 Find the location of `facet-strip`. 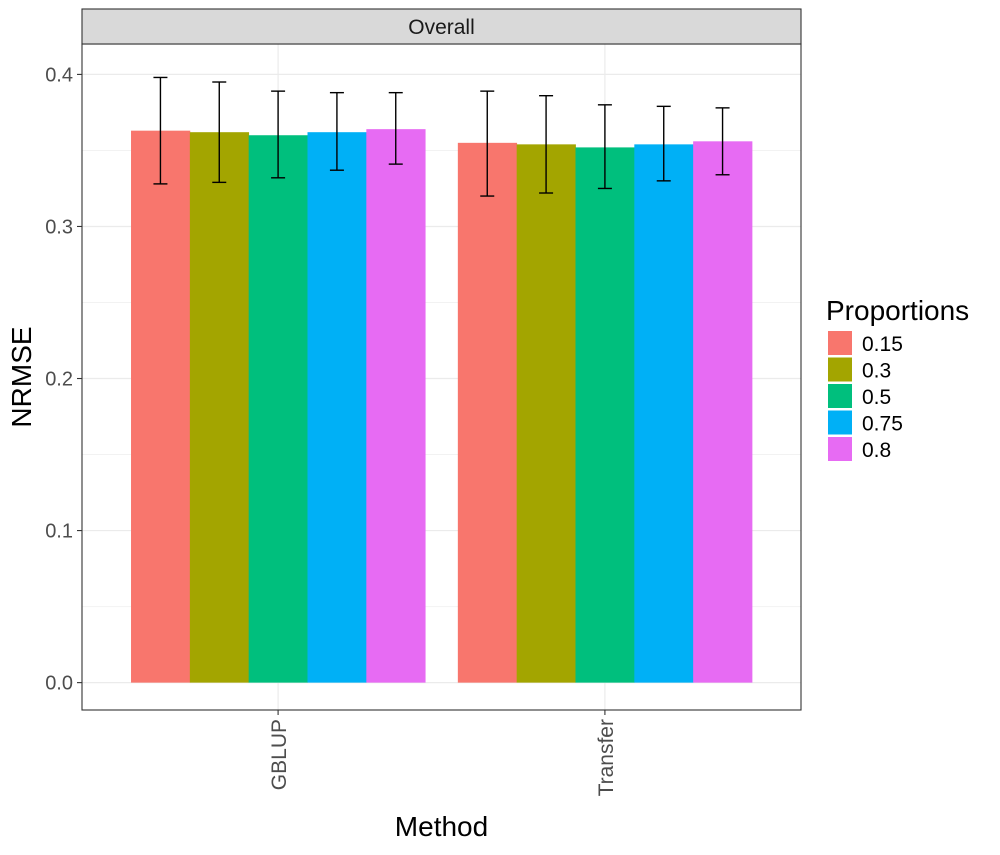

facet-strip is located at coordinates (441, 26).